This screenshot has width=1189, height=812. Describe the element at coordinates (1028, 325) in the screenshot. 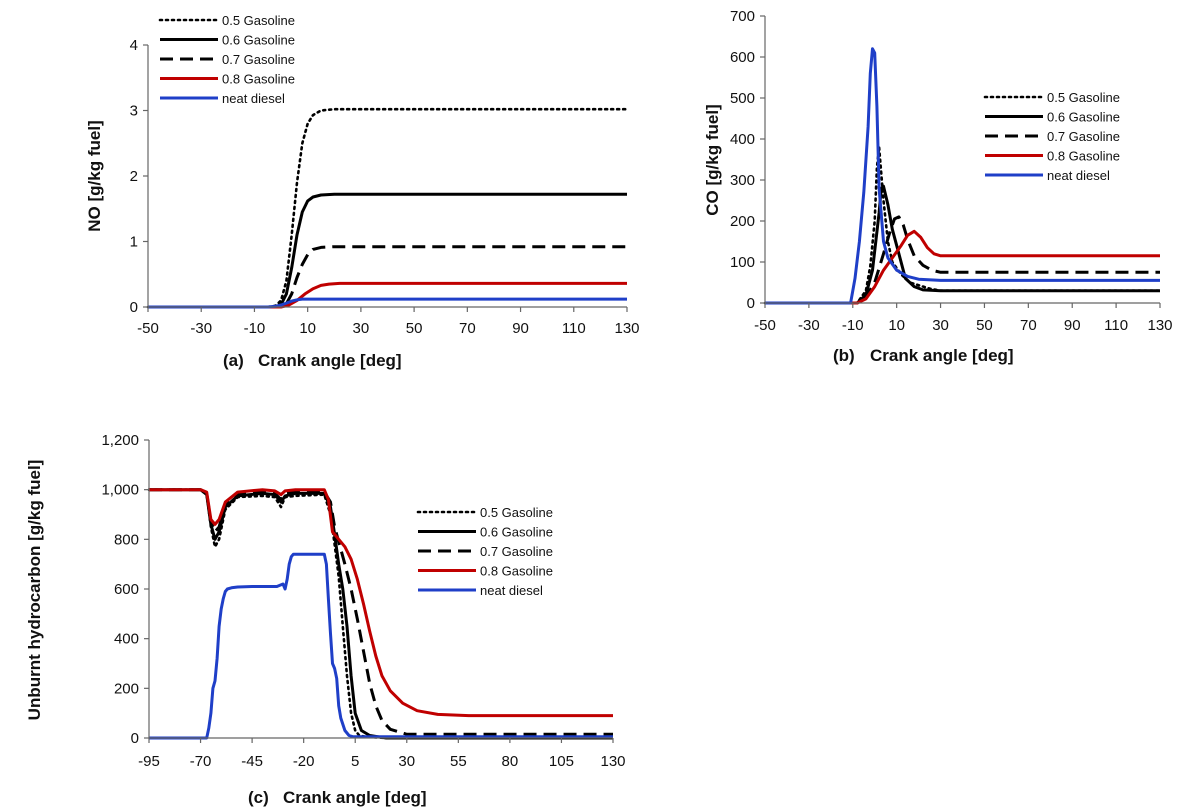

I see `panel-b-x-tick-label: 70` at that location.